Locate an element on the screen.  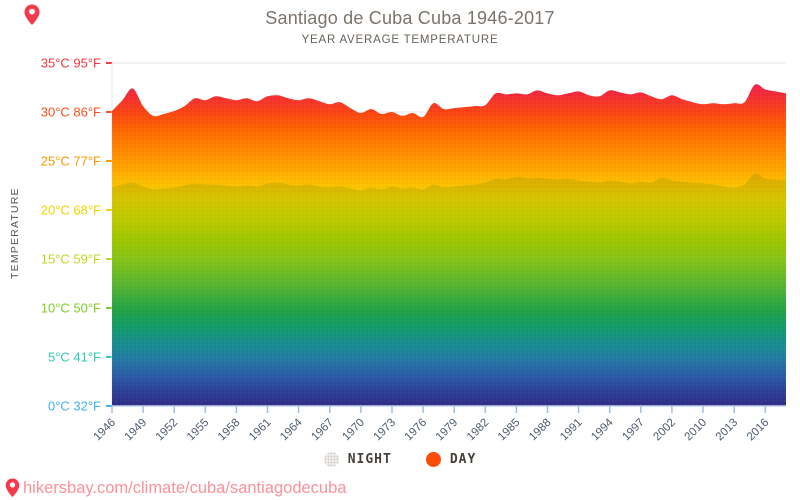
x-axis-label: 1958 is located at coordinates (229, 430).